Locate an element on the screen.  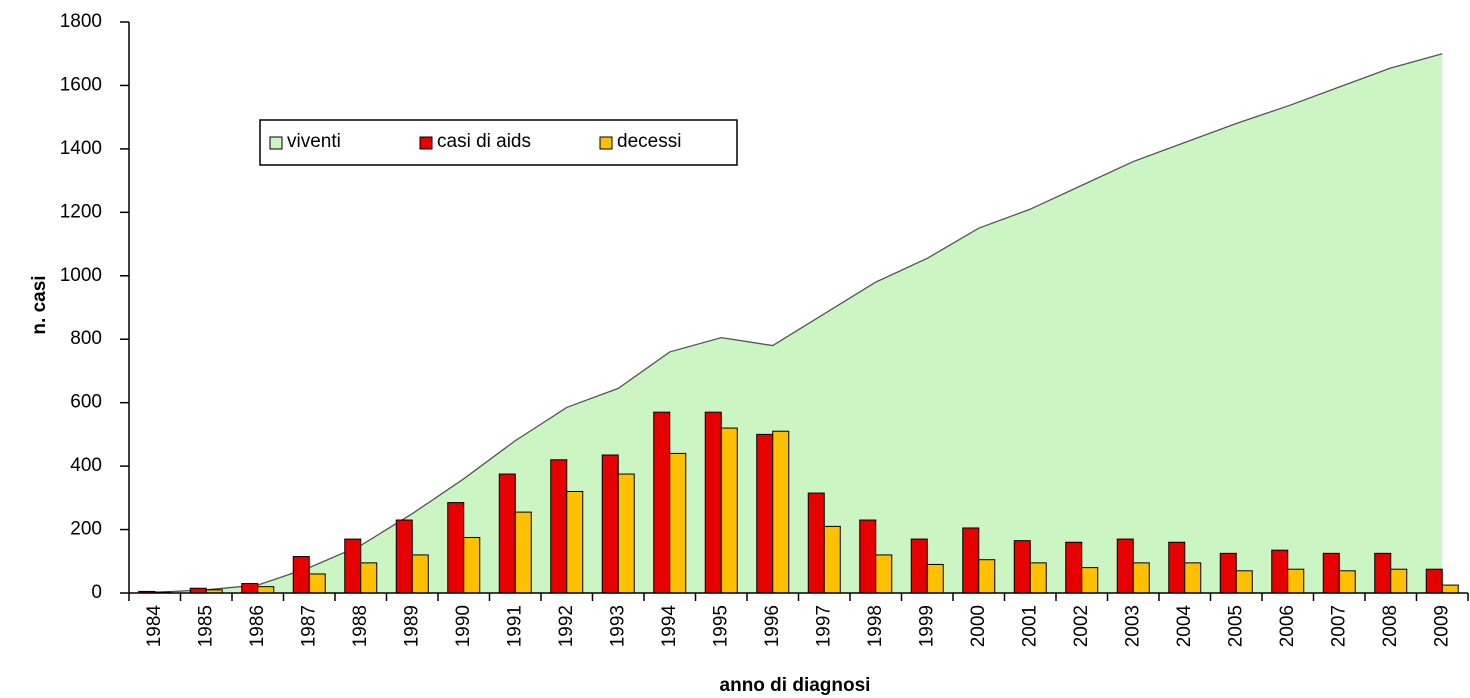
x-tick-label: 1997 is located at coordinates (823, 626).